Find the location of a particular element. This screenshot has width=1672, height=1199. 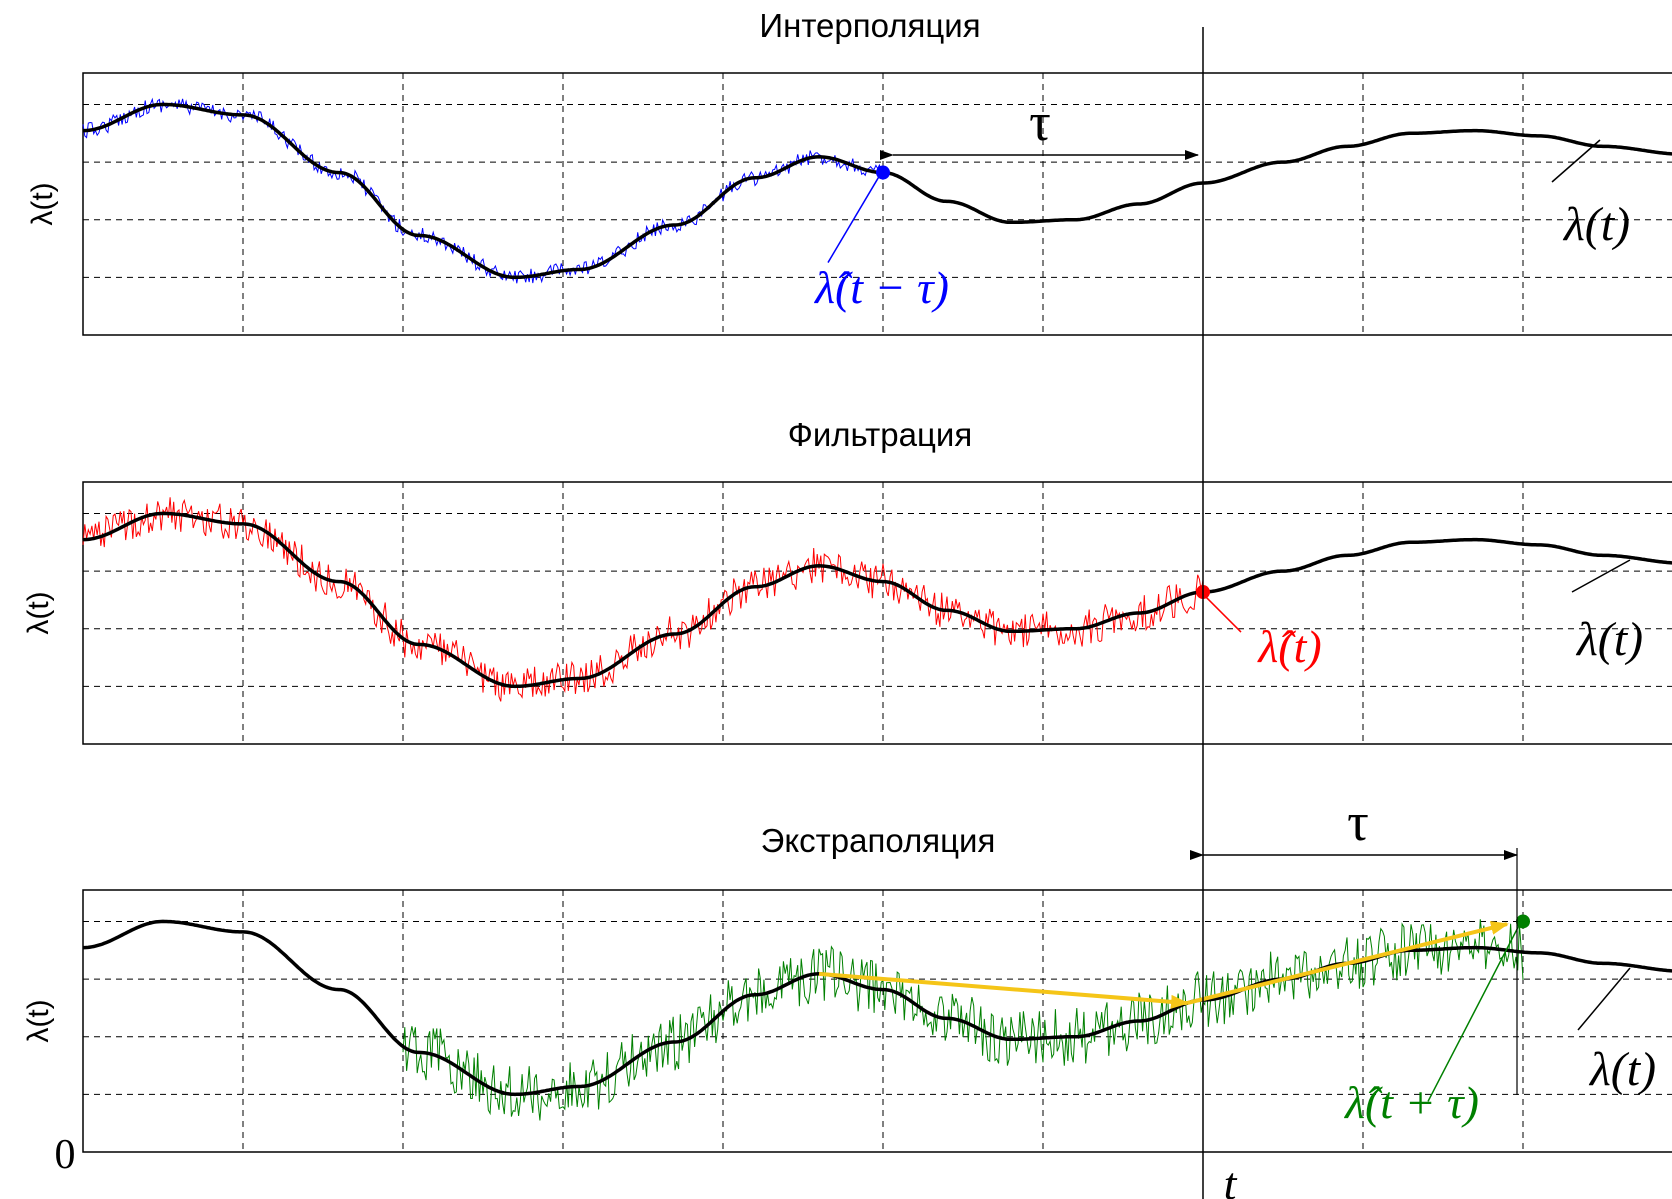

panel-title: Фильтрация is located at coordinates (880, 434).